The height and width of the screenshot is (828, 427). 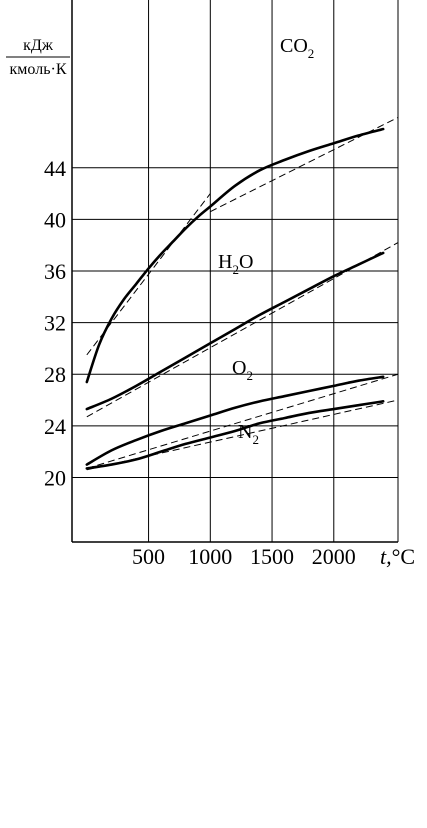 I want to click on approx-line-n2, so click(x=242, y=435).